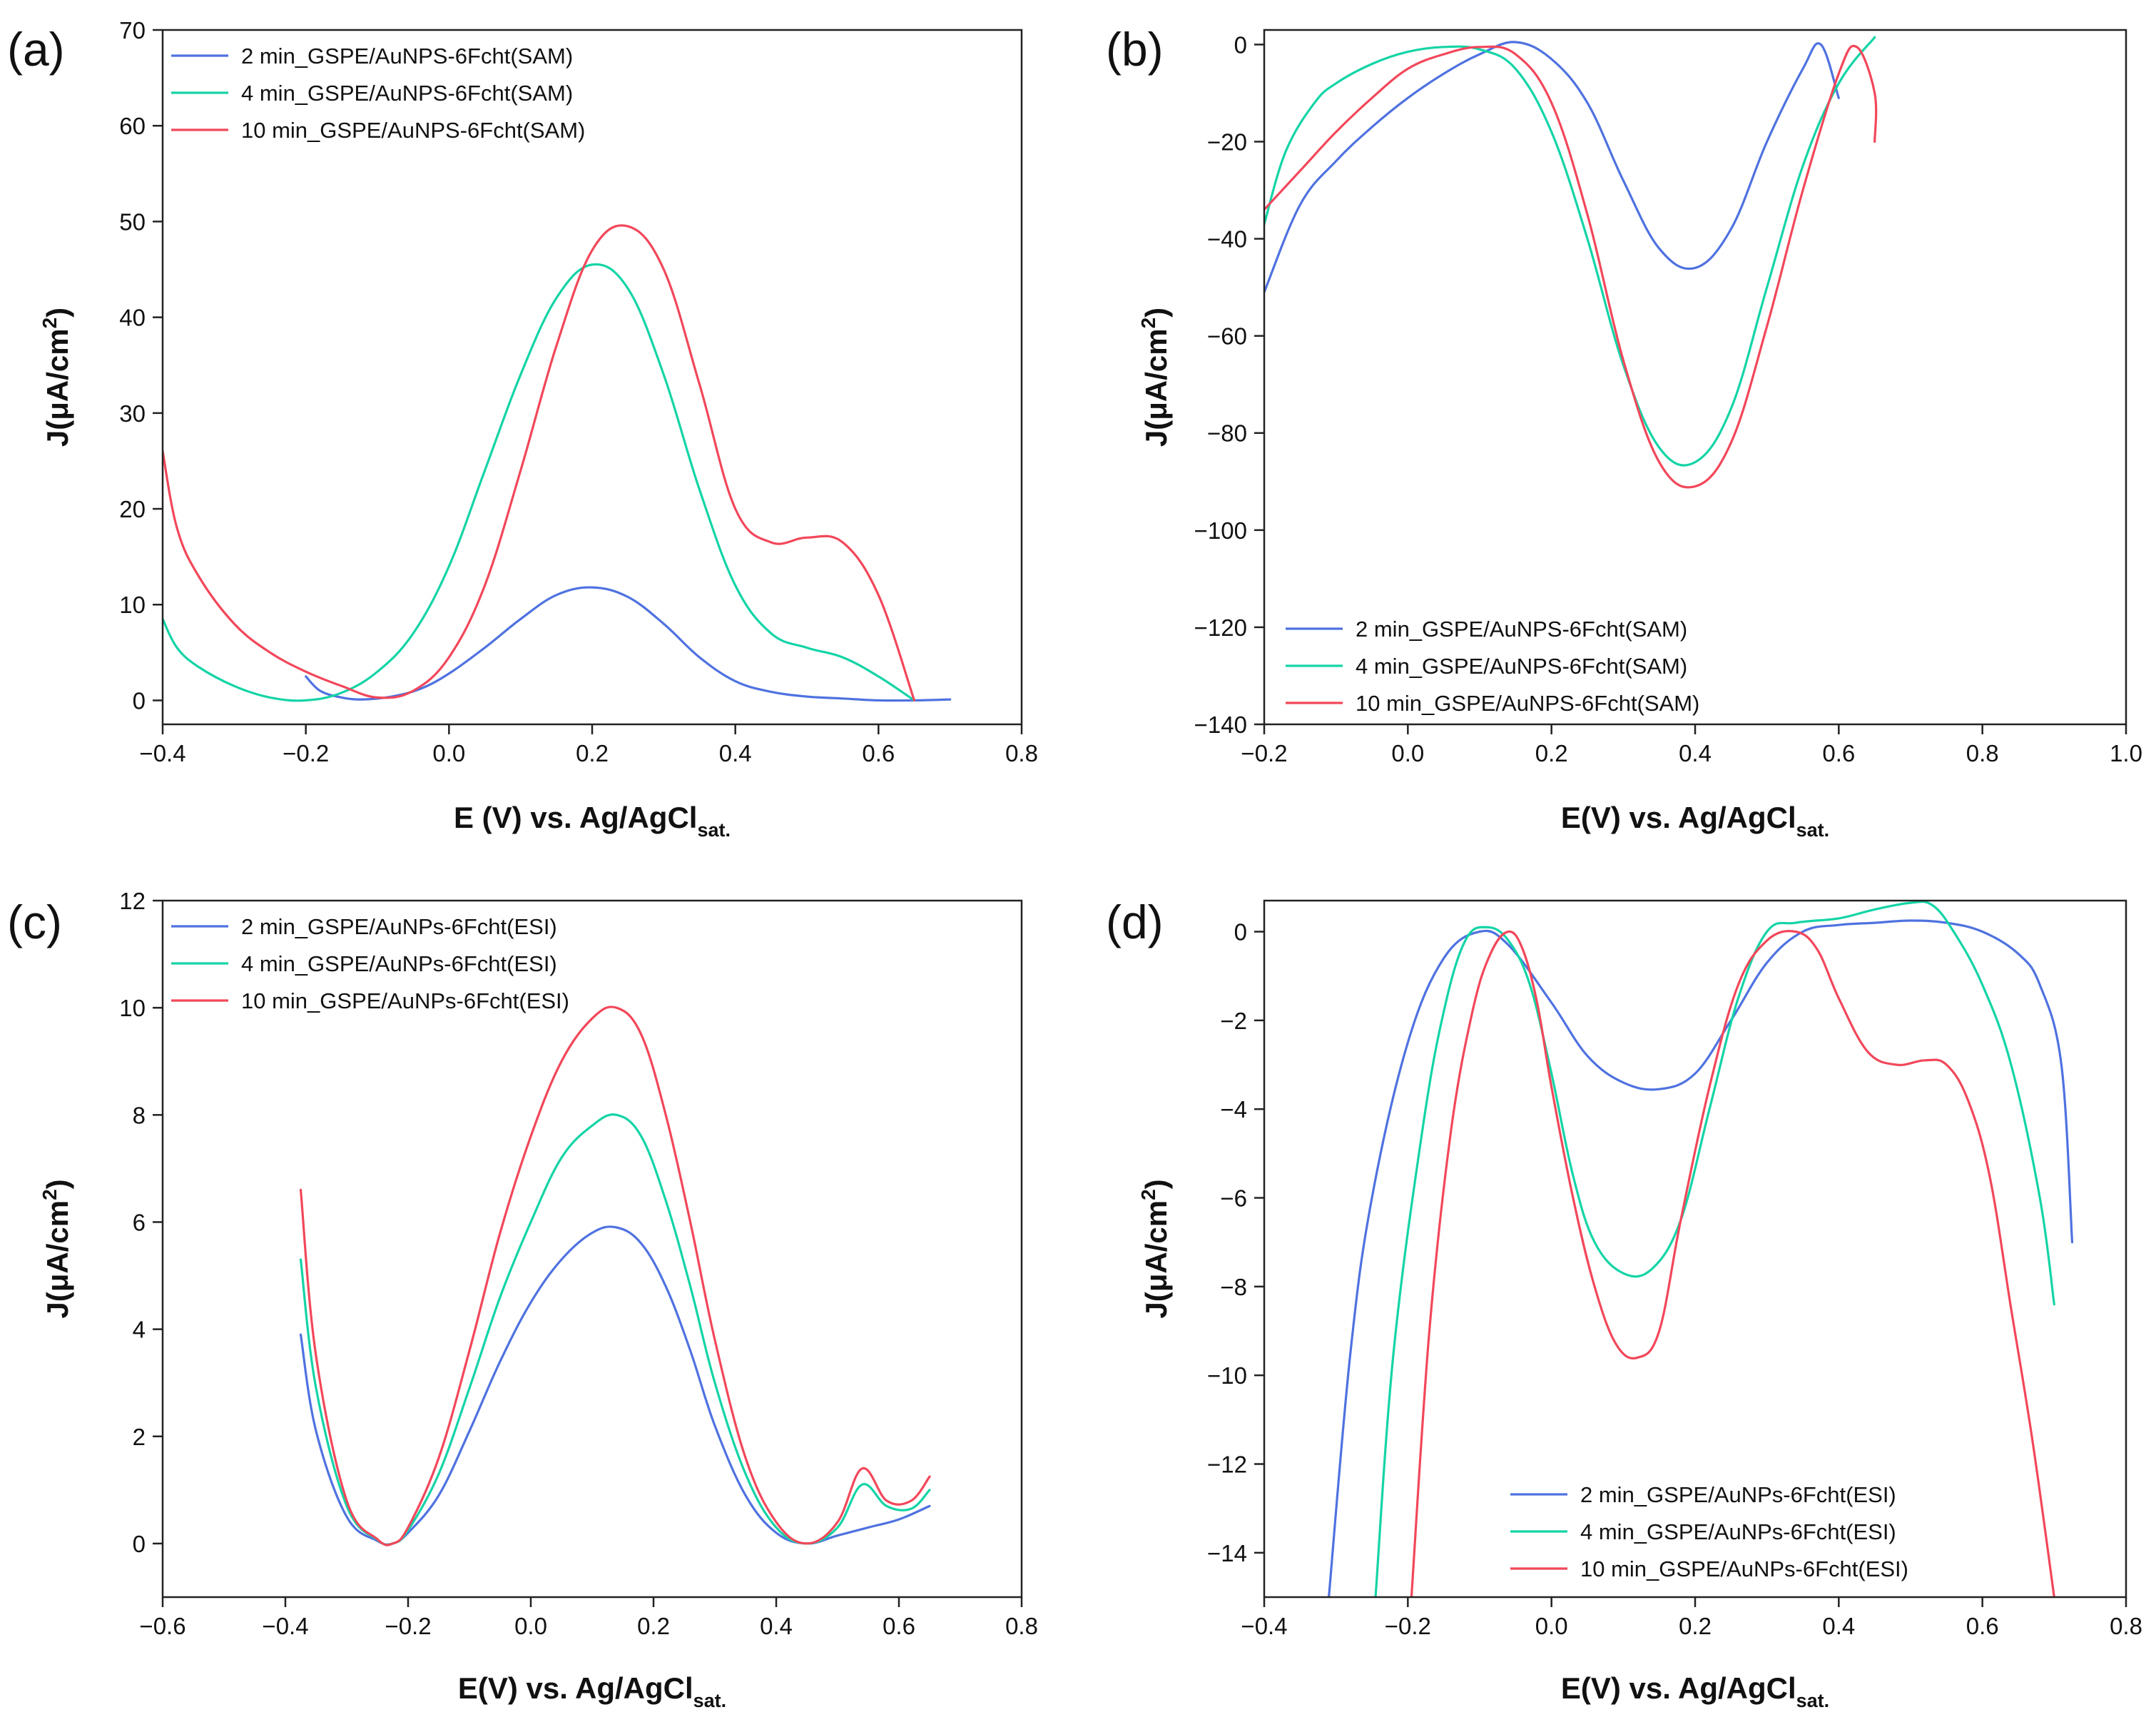 The height and width of the screenshot is (1727, 2156). I want to click on y-tick-label: 40, so click(132, 318).